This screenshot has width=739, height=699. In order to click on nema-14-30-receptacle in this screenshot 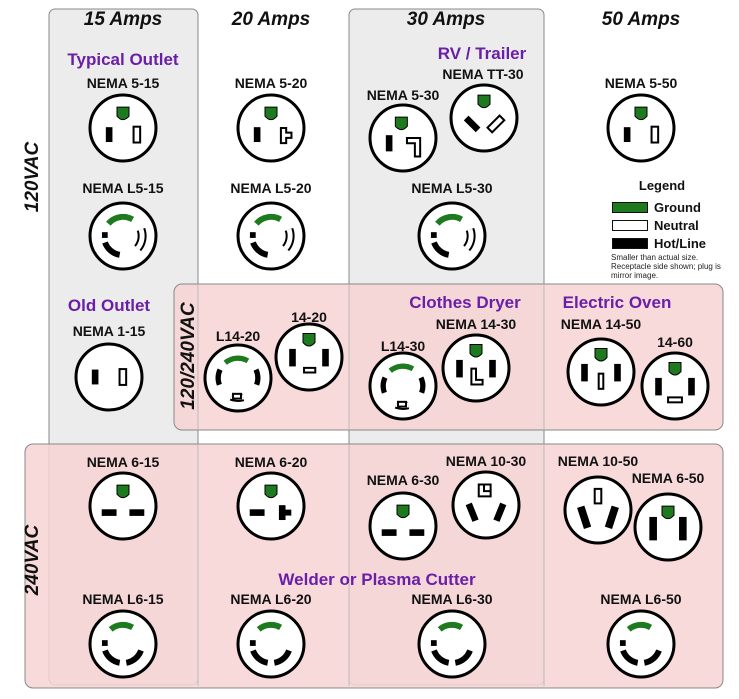, I will do `click(476, 368)`.